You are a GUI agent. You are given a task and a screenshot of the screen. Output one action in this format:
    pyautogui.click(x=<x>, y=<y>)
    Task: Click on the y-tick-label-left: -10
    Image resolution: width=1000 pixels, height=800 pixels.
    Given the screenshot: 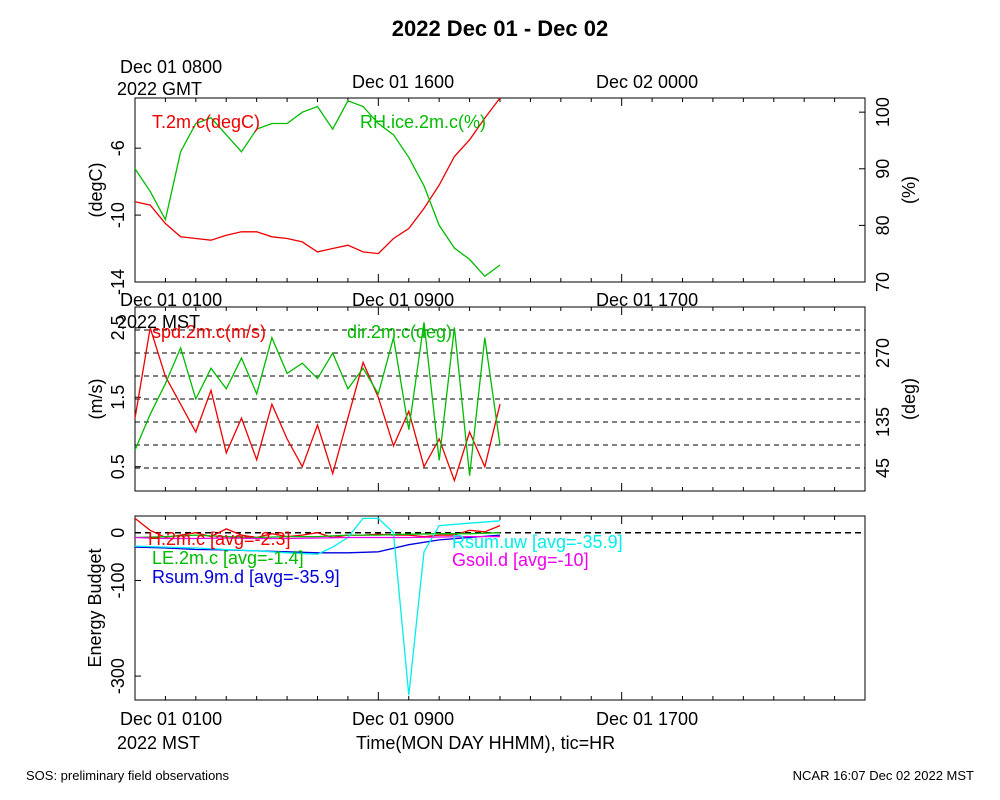 What is the action you would take?
    pyautogui.click(x=118, y=215)
    